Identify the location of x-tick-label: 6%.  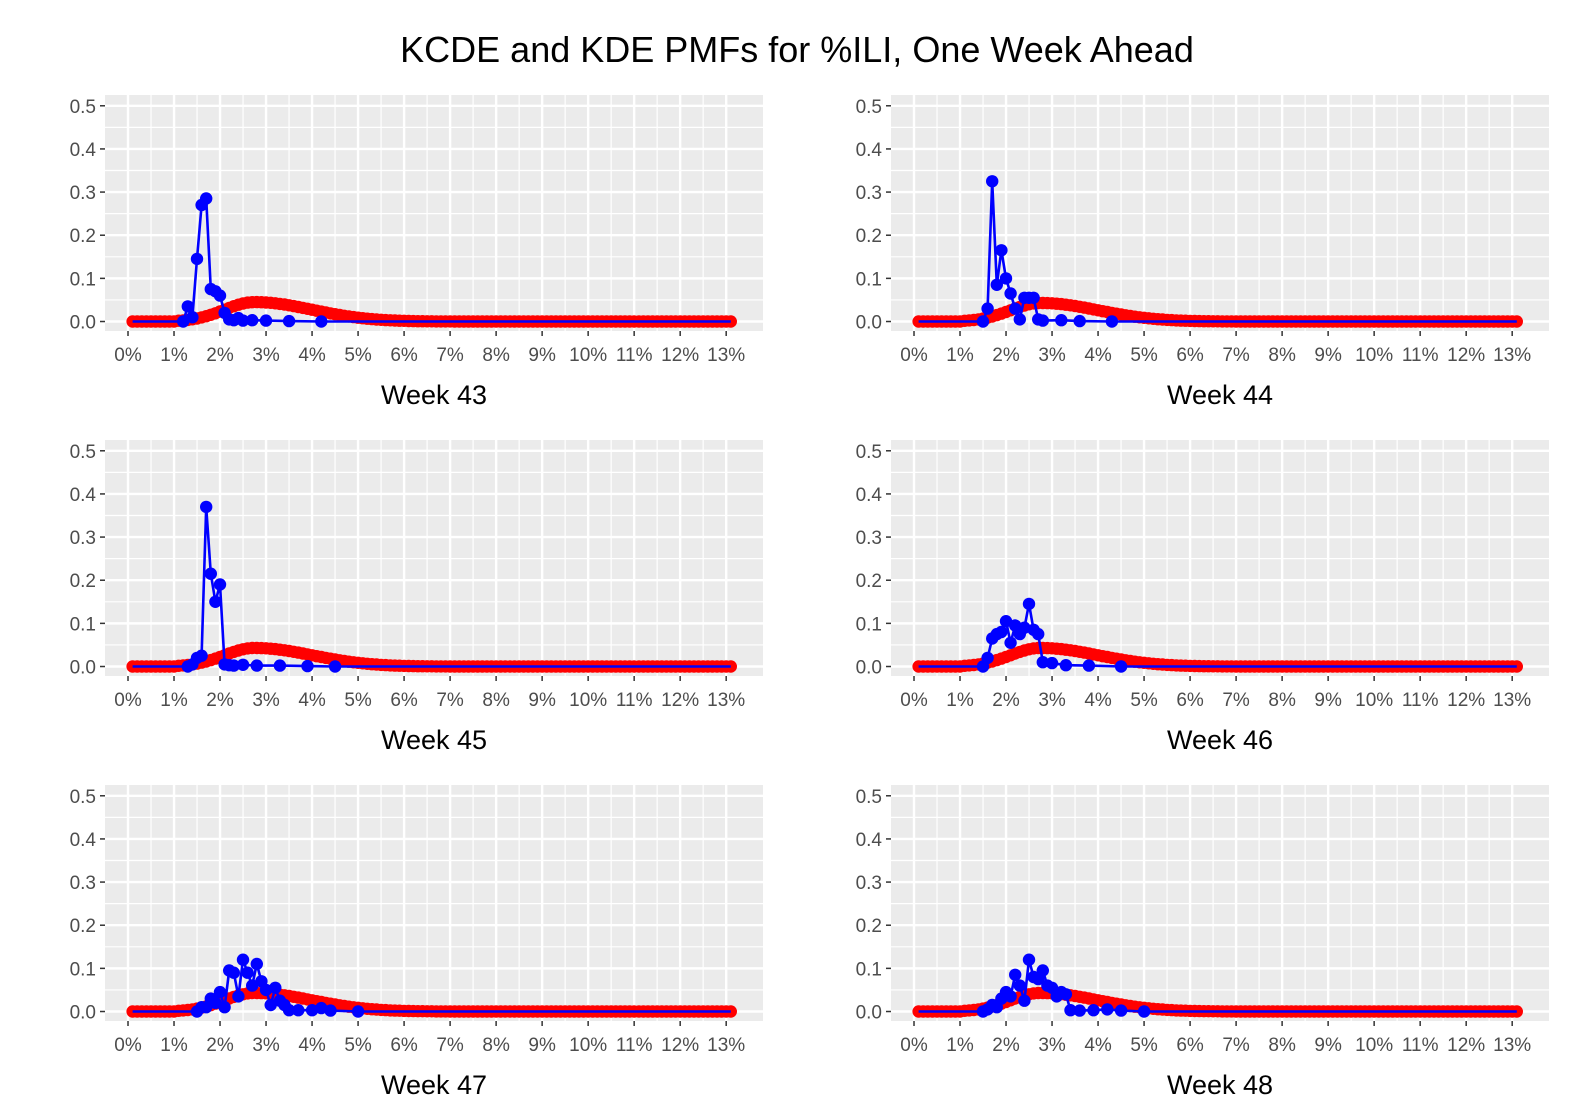
(404, 1045).